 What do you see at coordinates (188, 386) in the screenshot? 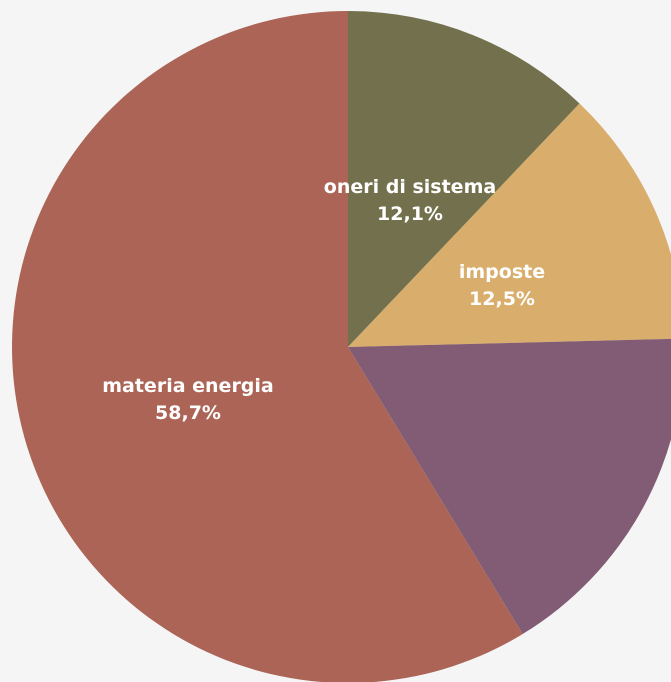
I see `slice-label: materia energia` at bounding box center [188, 386].